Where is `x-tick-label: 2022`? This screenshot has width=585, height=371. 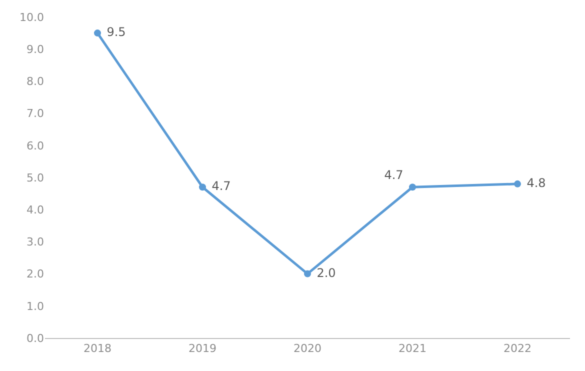
x-tick-label: 2022 is located at coordinates (518, 349).